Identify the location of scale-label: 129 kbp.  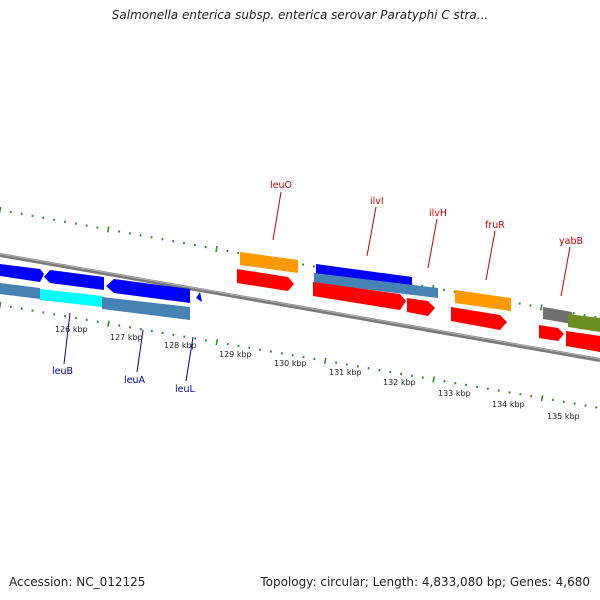
(235, 354).